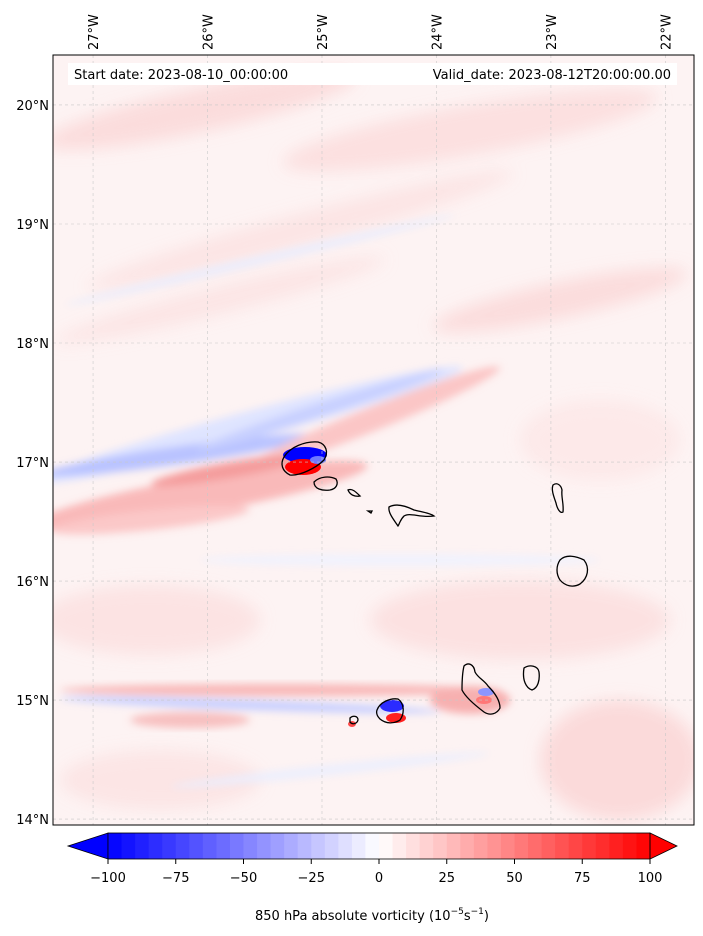 The width and height of the screenshot is (703, 936). I want to click on colorbar-tick-label: 25, so click(446, 878).